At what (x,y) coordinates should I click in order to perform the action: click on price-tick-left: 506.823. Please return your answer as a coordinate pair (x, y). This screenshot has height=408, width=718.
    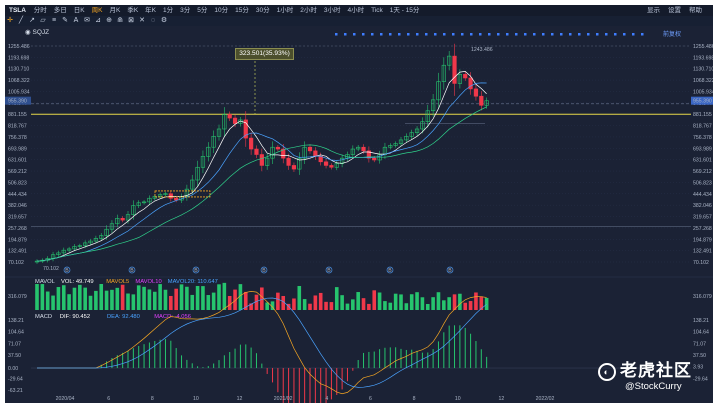
    Looking at the image, I should click on (17, 183).